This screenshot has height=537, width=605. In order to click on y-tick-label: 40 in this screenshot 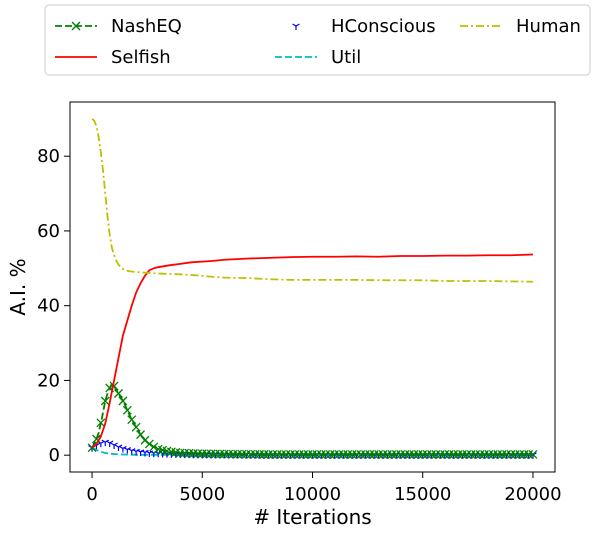, I will do `click(48, 306)`.